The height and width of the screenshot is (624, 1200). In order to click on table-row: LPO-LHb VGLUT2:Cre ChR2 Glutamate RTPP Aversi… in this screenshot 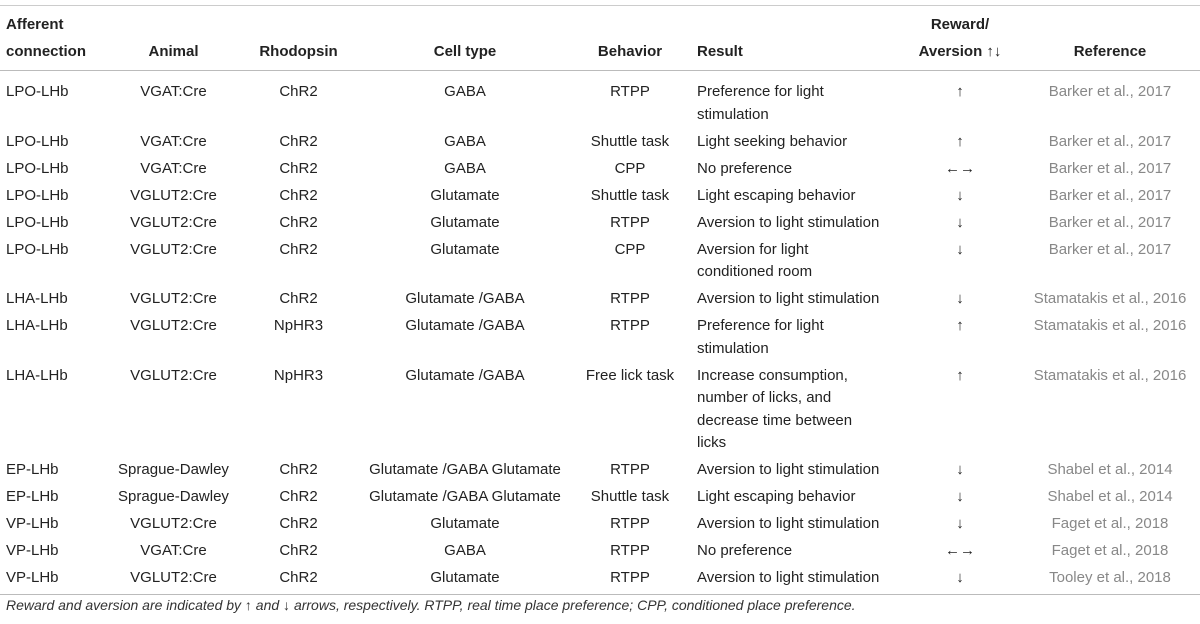, I will do `click(600, 222)`.